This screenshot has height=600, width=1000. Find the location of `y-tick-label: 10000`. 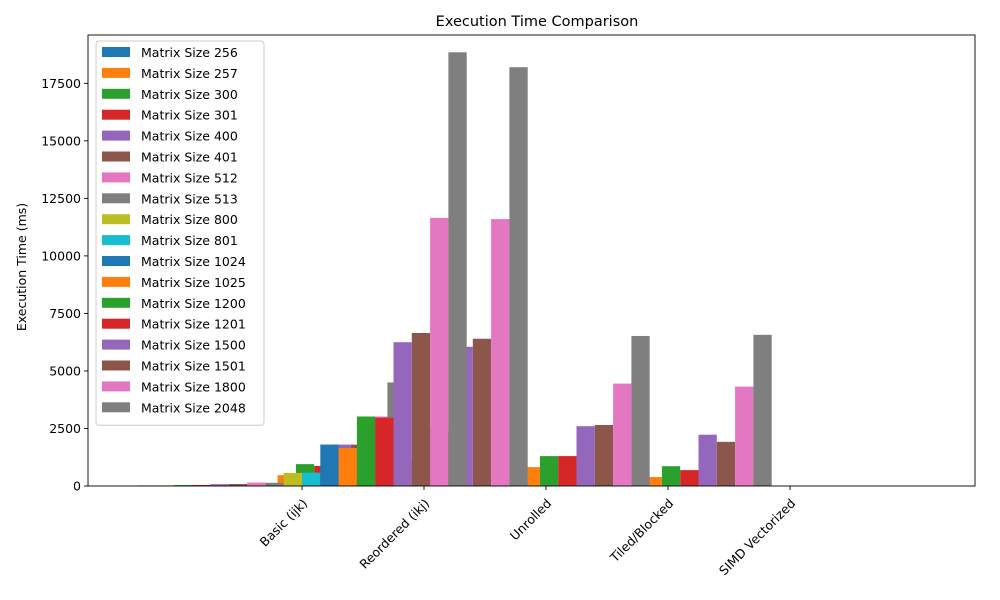

y-tick-label: 10000 is located at coordinates (61, 255).